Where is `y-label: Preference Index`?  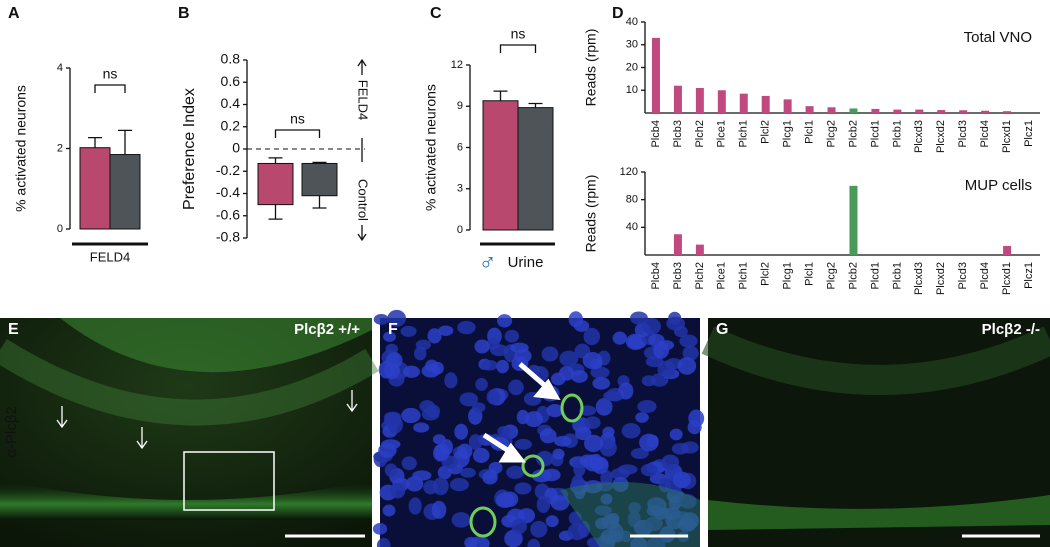 y-label: Preference Index is located at coordinates (189, 149).